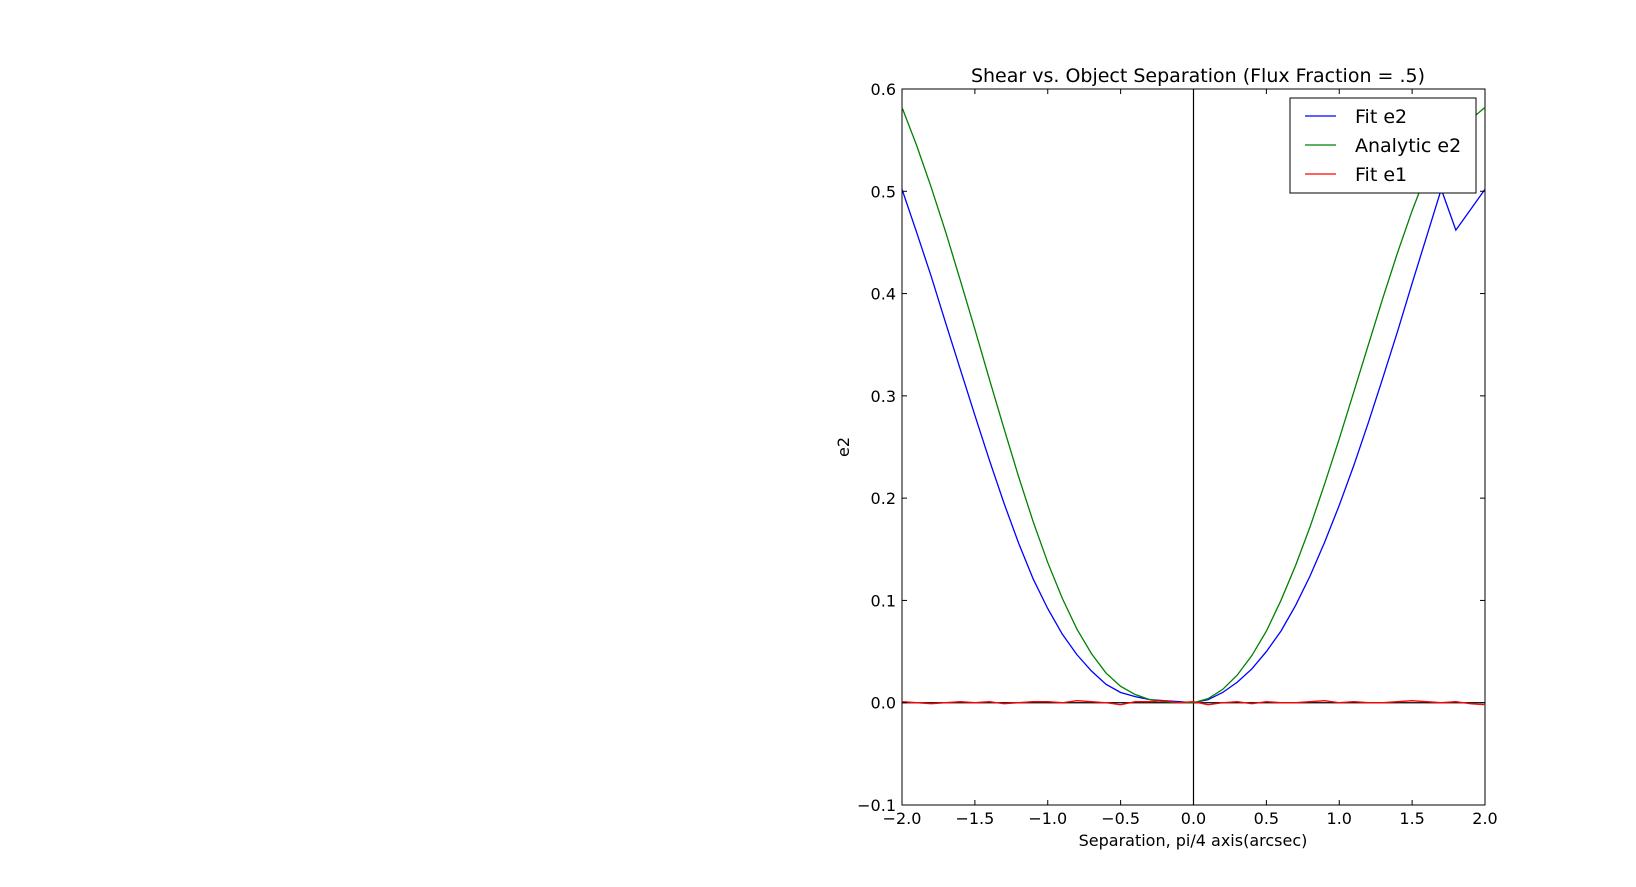 This screenshot has width=1636, height=887. I want to click on y-tick-label: 0.4, so click(883, 294).